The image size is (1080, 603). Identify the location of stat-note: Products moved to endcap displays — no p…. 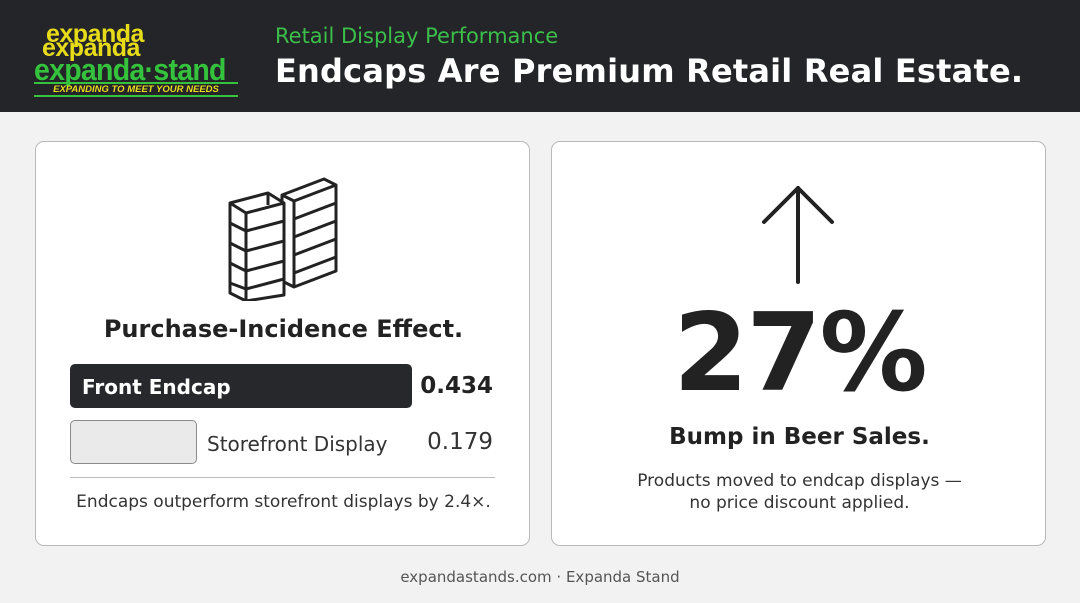
(799, 492).